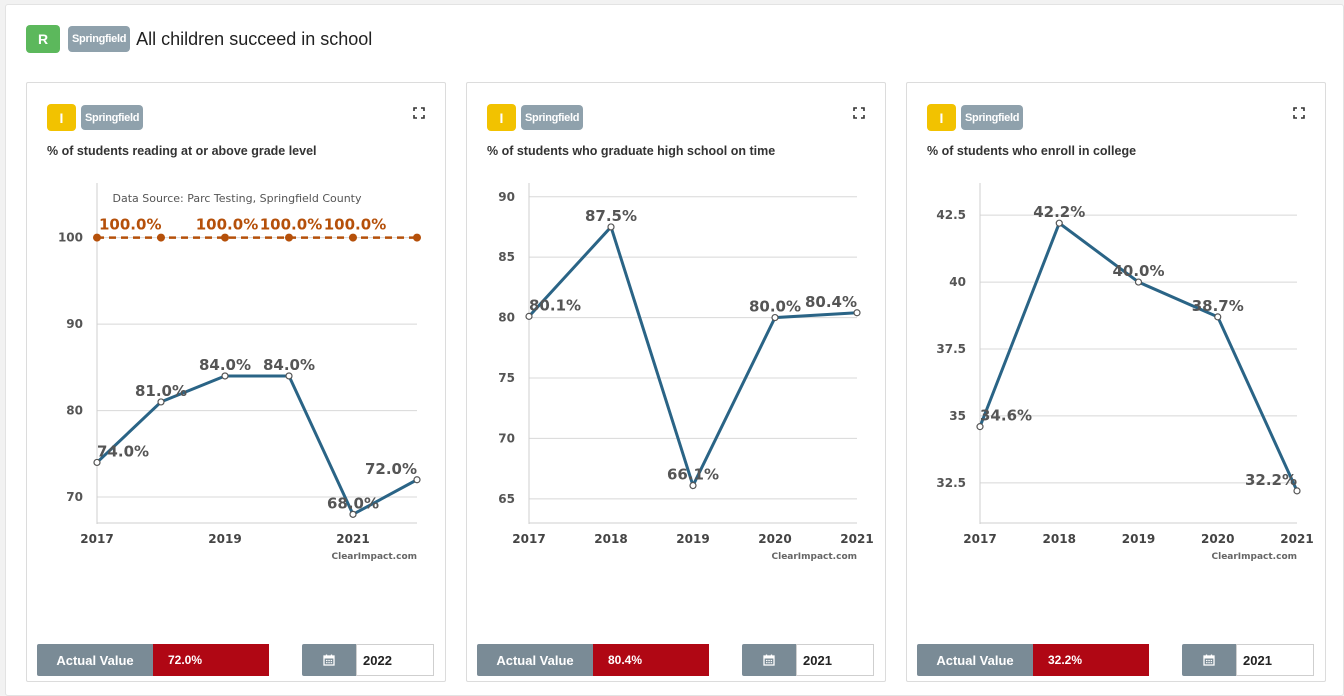 This screenshot has width=1344, height=696. I want to click on y-tick-label: 40, so click(957, 282).